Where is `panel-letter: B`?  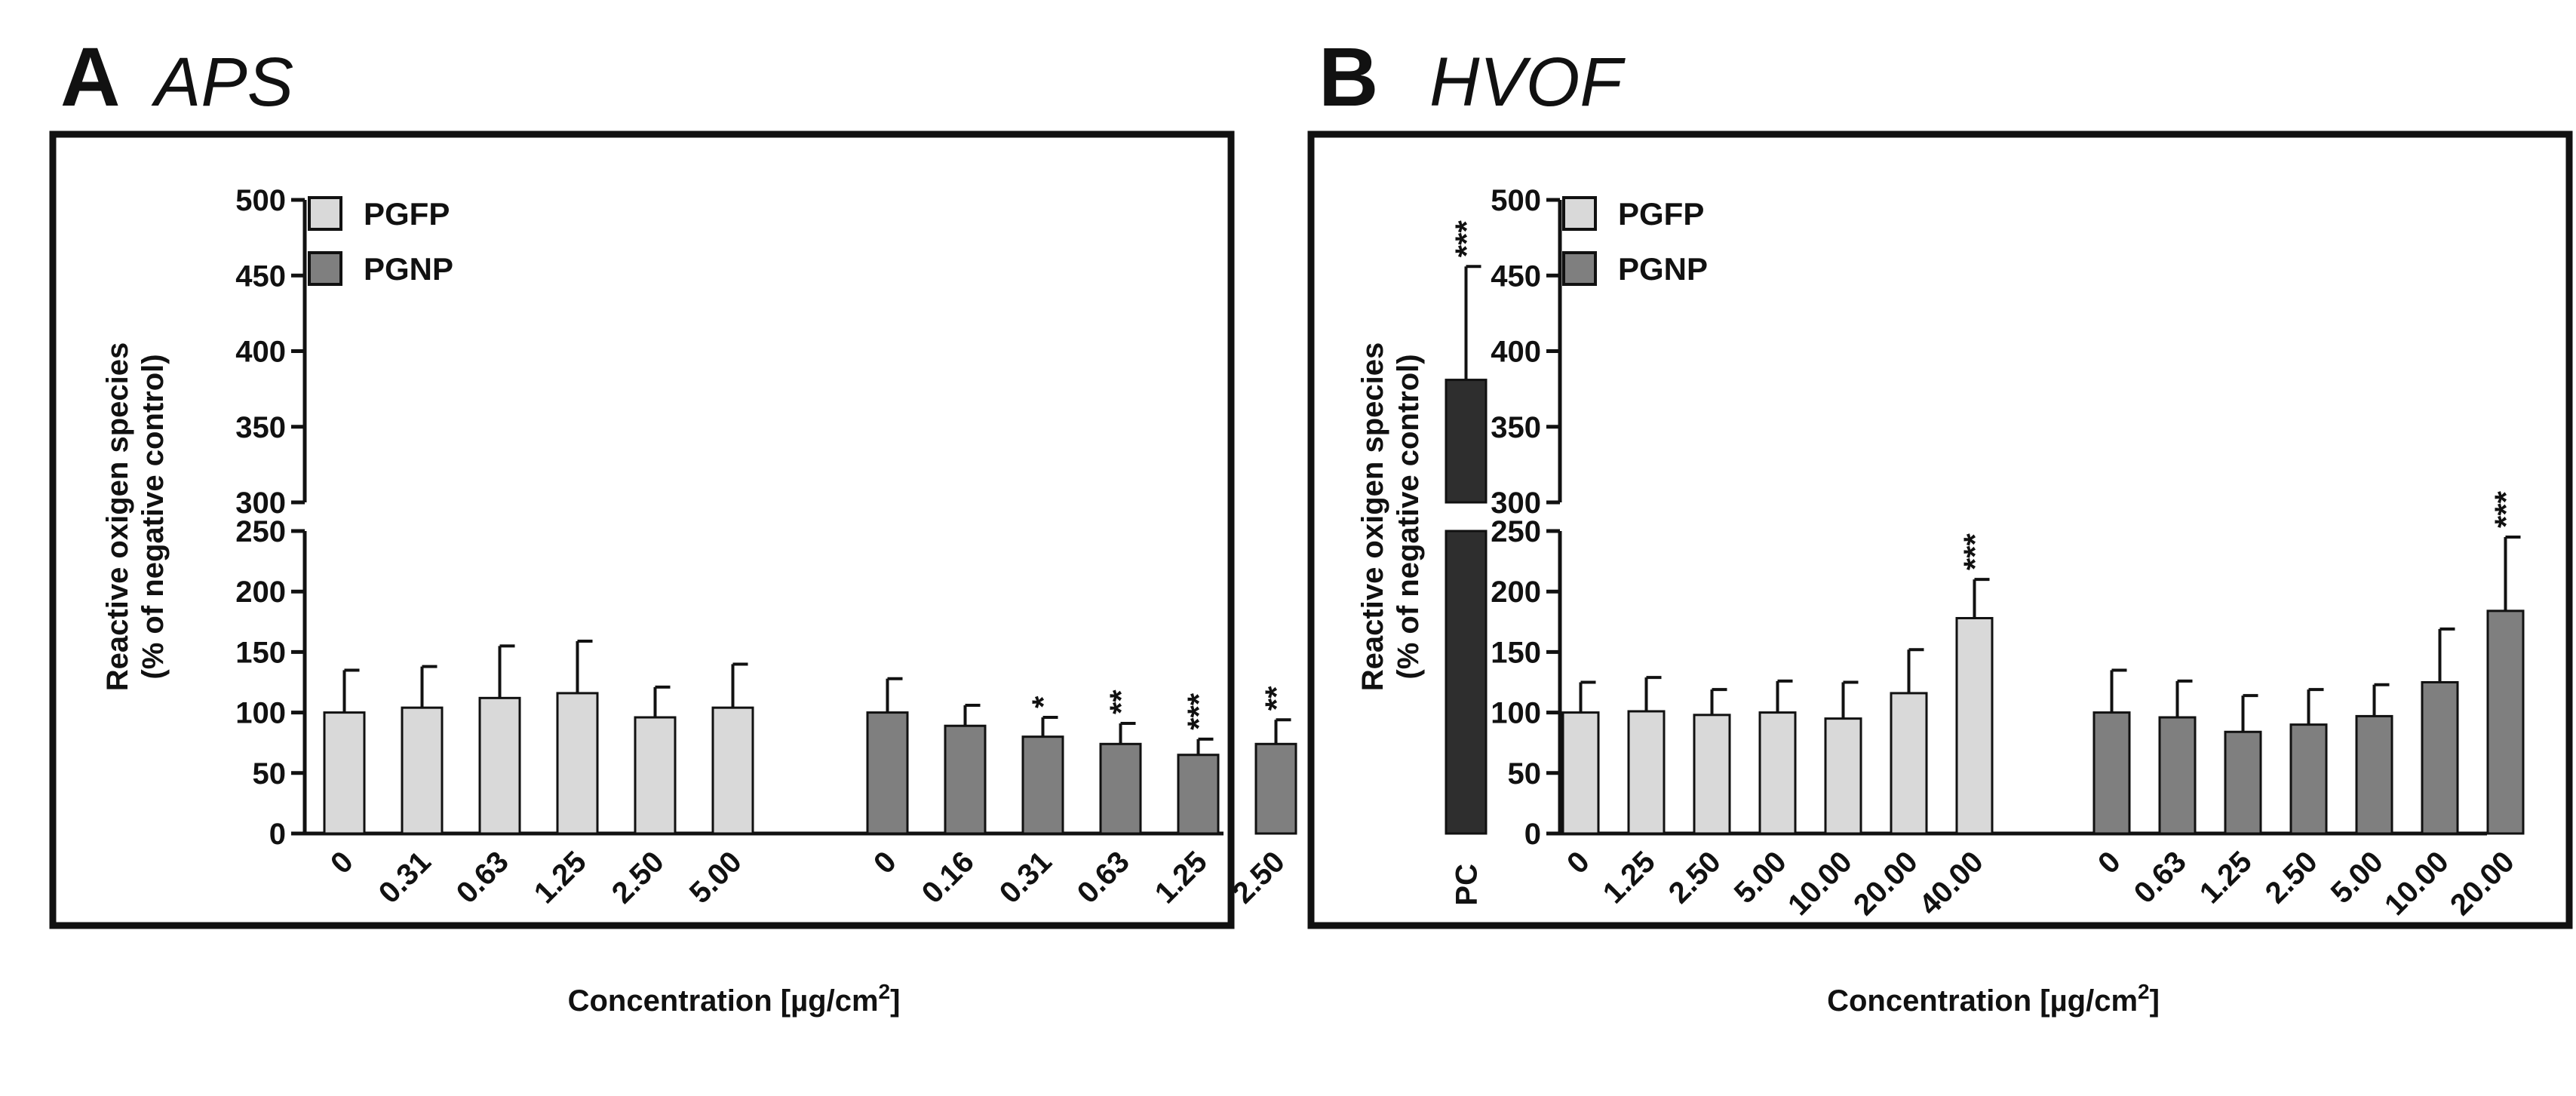
panel-letter: B is located at coordinates (1348, 77).